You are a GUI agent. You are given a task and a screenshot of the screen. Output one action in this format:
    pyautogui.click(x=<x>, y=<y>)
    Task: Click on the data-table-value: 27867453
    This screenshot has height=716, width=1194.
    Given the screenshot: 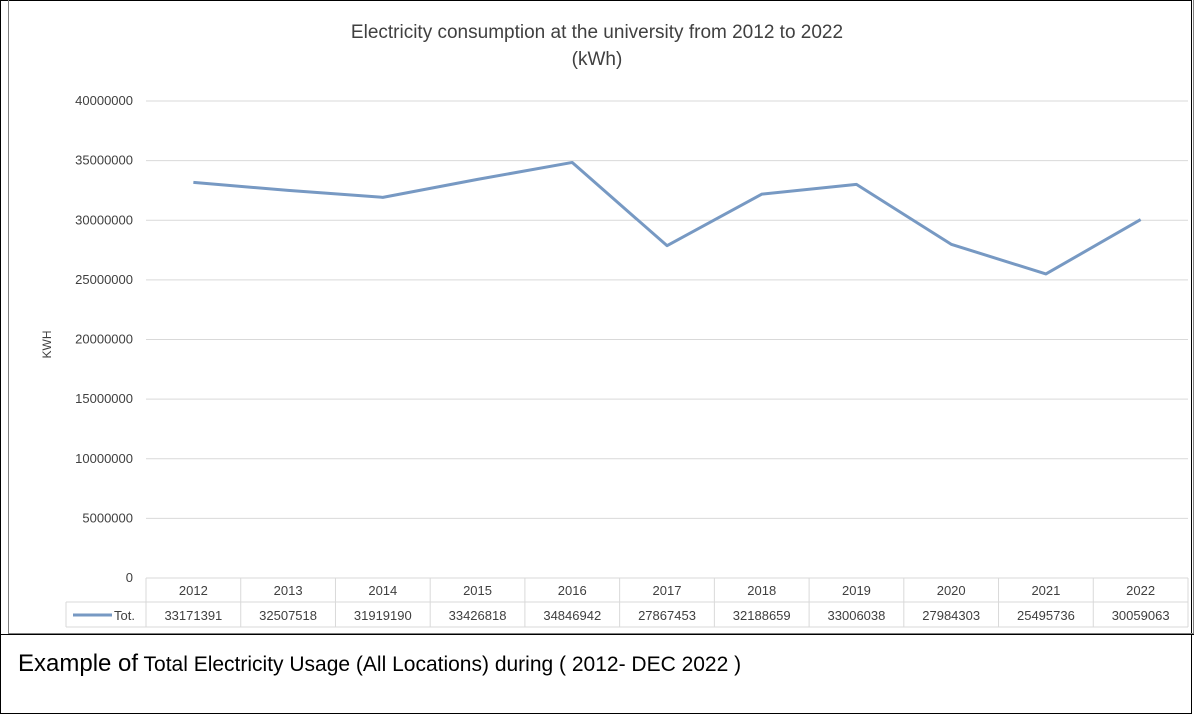 What is the action you would take?
    pyautogui.click(x=667, y=615)
    